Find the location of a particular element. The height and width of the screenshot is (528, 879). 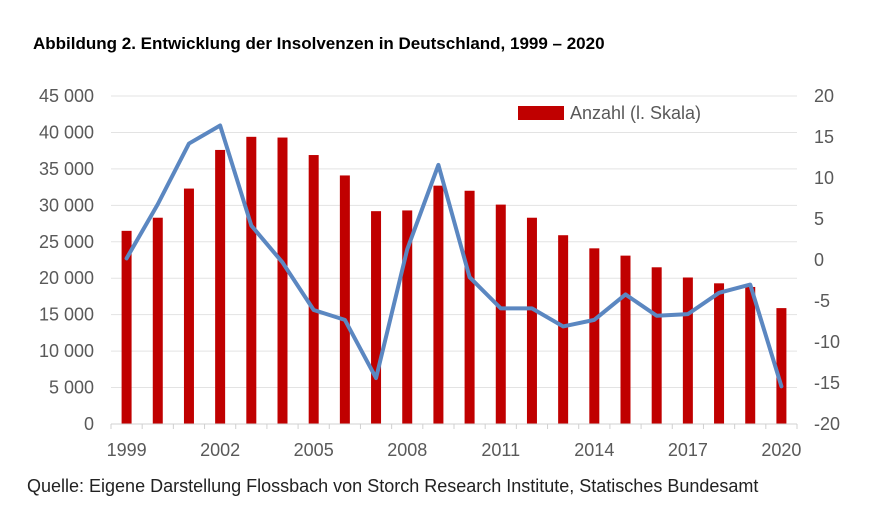

y-left-tick-label: 30 000 is located at coordinates (66, 205).